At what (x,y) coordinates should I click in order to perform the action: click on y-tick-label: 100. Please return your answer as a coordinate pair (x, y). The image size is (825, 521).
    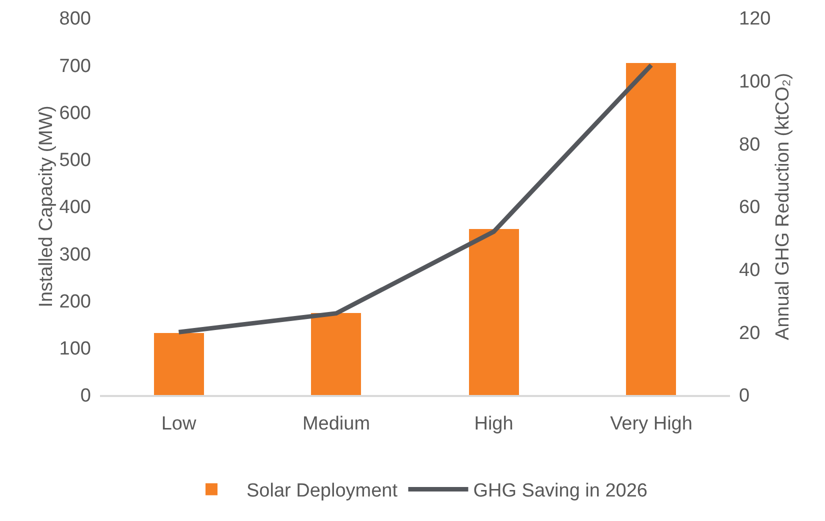
    Looking at the image, I should click on (75, 349).